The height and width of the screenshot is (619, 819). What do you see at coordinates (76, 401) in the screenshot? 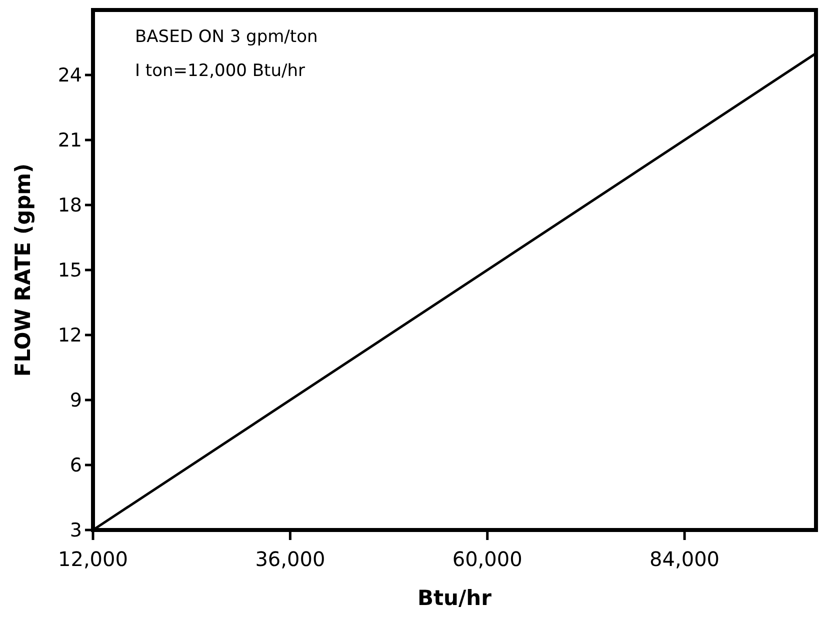
I see `y-tick-label: 9` at bounding box center [76, 401].